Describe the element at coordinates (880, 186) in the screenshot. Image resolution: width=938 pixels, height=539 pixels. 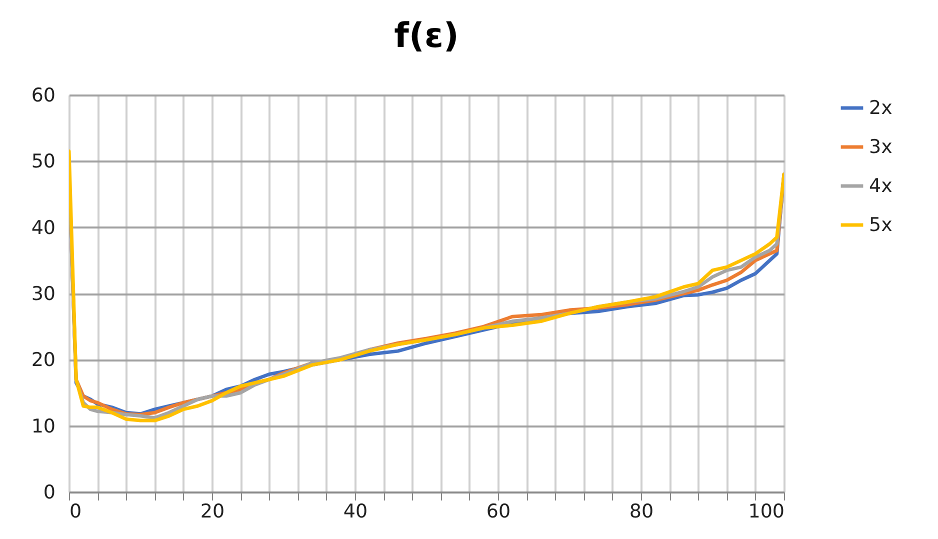
I see `legend-label: 4x` at that location.